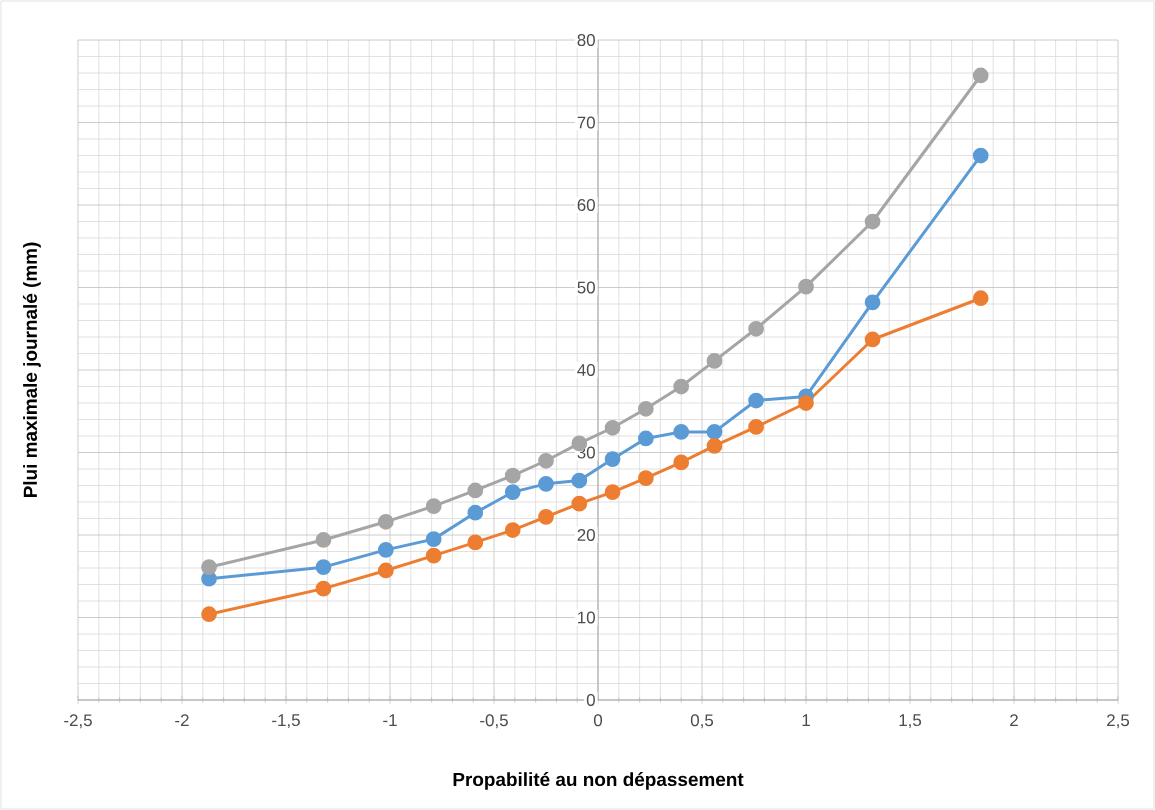 Image resolution: width=1155 pixels, height=810 pixels. Describe the element at coordinates (910, 721) in the screenshot. I see `x-tick-label: 1,5` at that location.